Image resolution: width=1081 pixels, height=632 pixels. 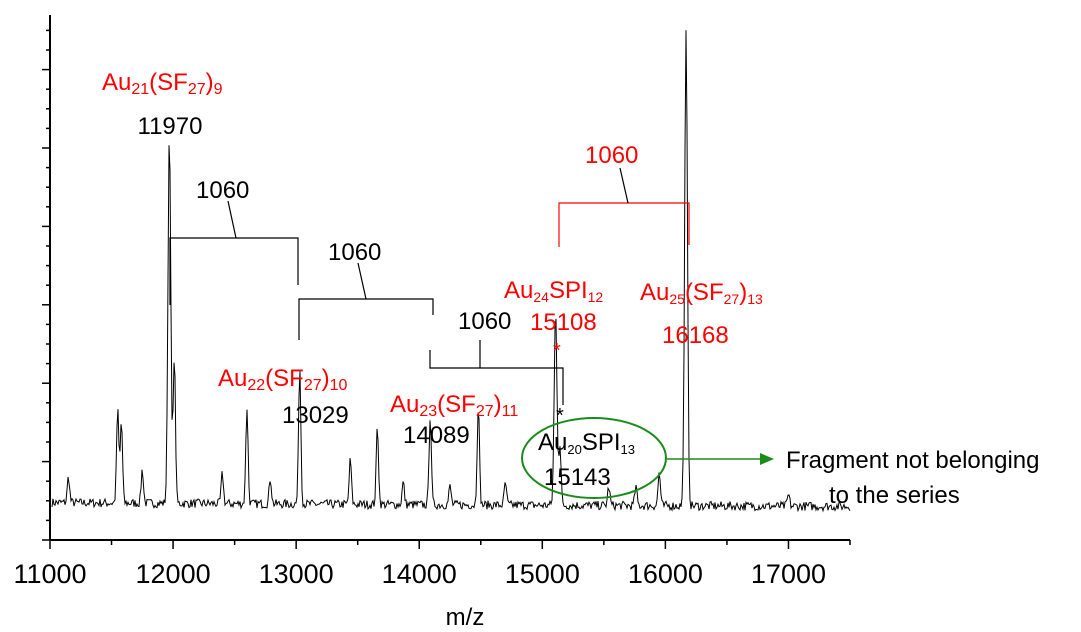 What do you see at coordinates (436, 435) in the screenshot?
I see `mass-14089: 14089` at bounding box center [436, 435].